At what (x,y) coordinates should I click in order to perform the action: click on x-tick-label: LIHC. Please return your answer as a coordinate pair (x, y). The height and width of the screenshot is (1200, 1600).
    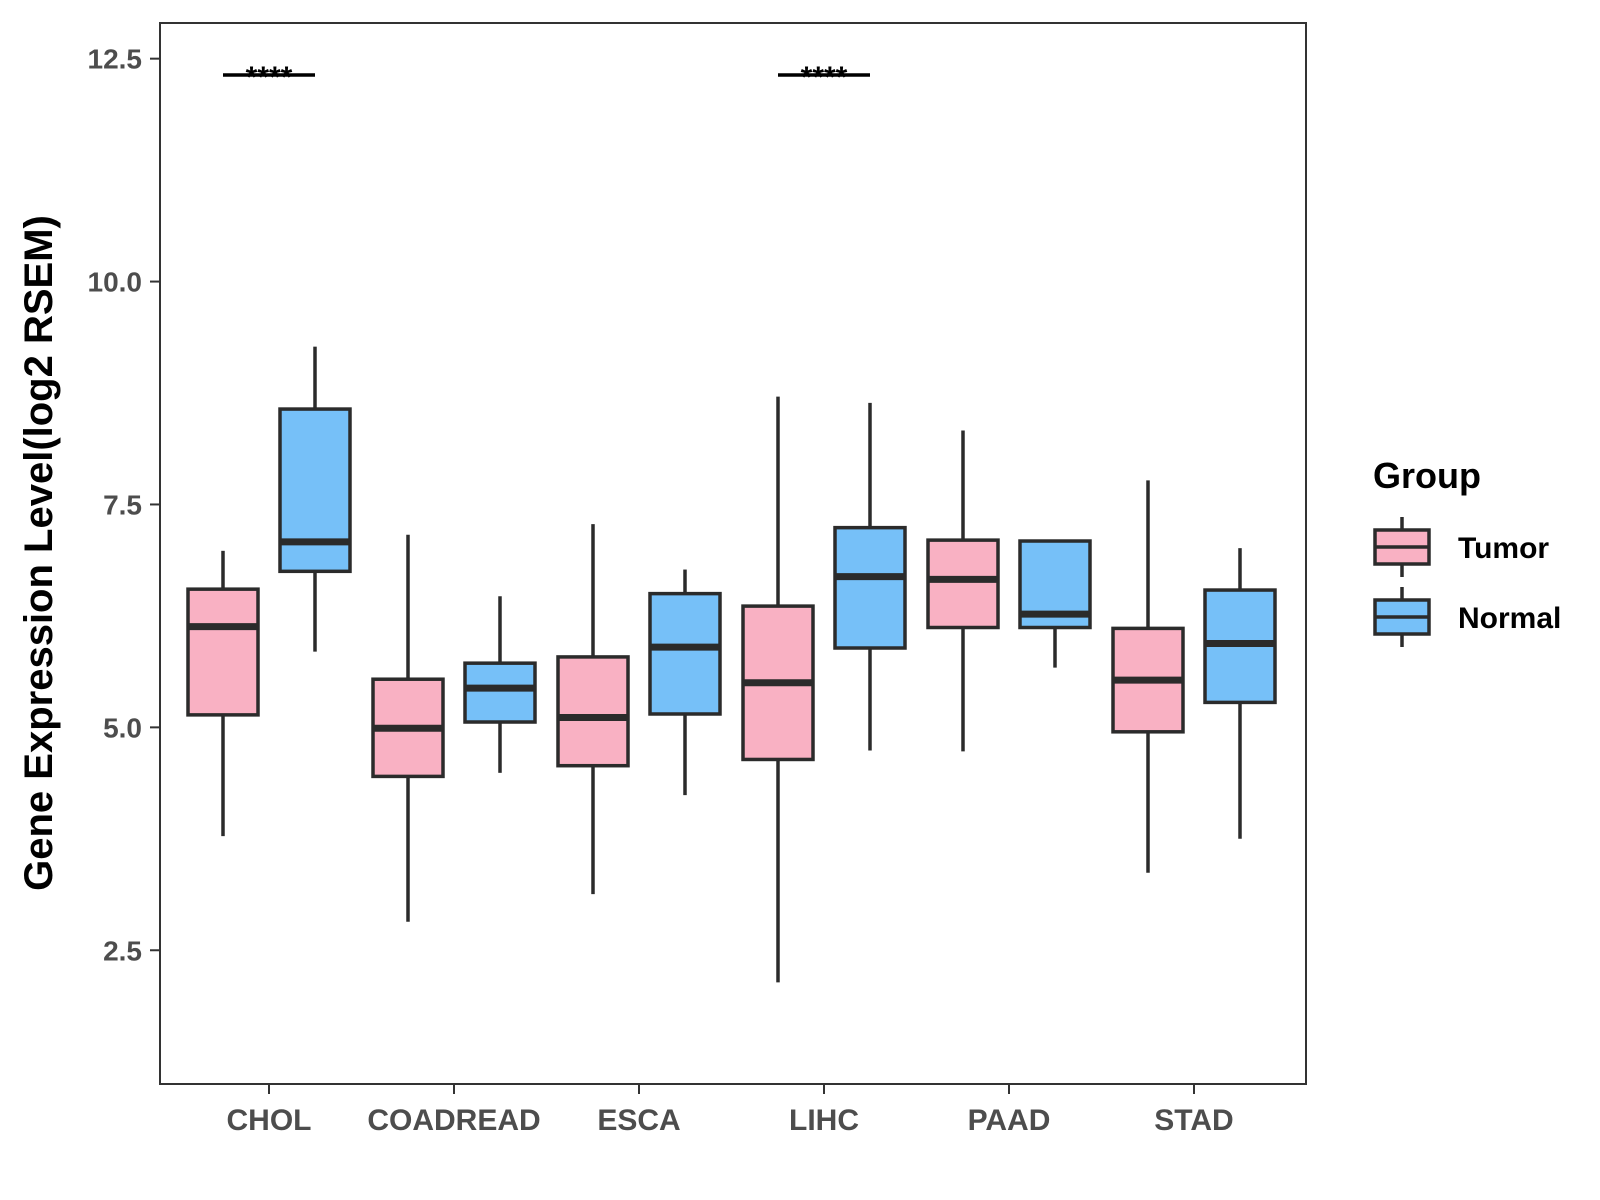
    Looking at the image, I should click on (824, 1120).